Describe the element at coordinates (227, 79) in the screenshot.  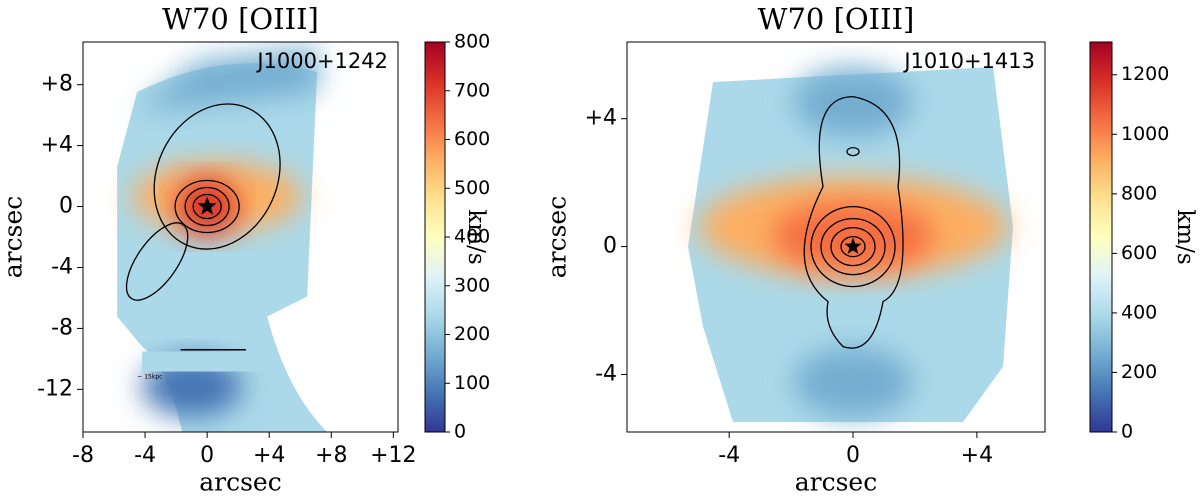
I see `map-blob` at that location.